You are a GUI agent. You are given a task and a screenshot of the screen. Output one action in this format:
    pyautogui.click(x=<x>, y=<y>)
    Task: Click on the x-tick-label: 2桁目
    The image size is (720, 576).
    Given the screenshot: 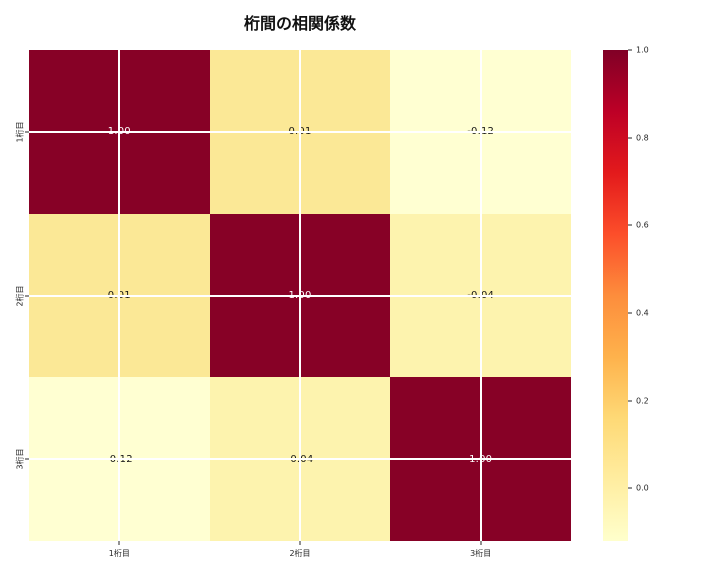 What is the action you would take?
    pyautogui.click(x=300, y=553)
    